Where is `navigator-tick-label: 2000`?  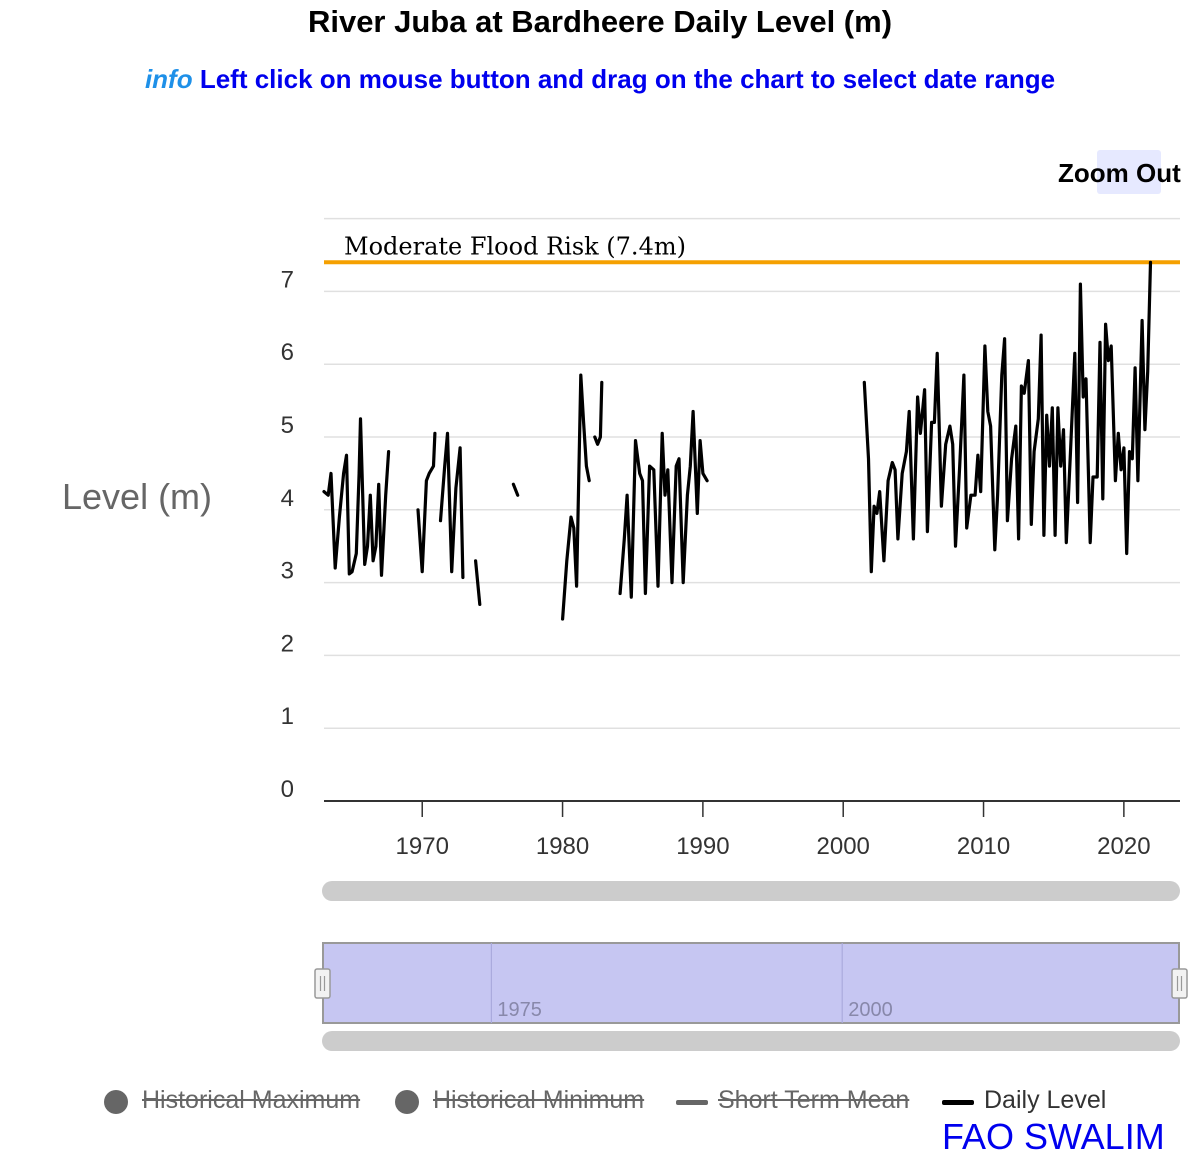 navigator-tick-label: 2000 is located at coordinates (870, 1010).